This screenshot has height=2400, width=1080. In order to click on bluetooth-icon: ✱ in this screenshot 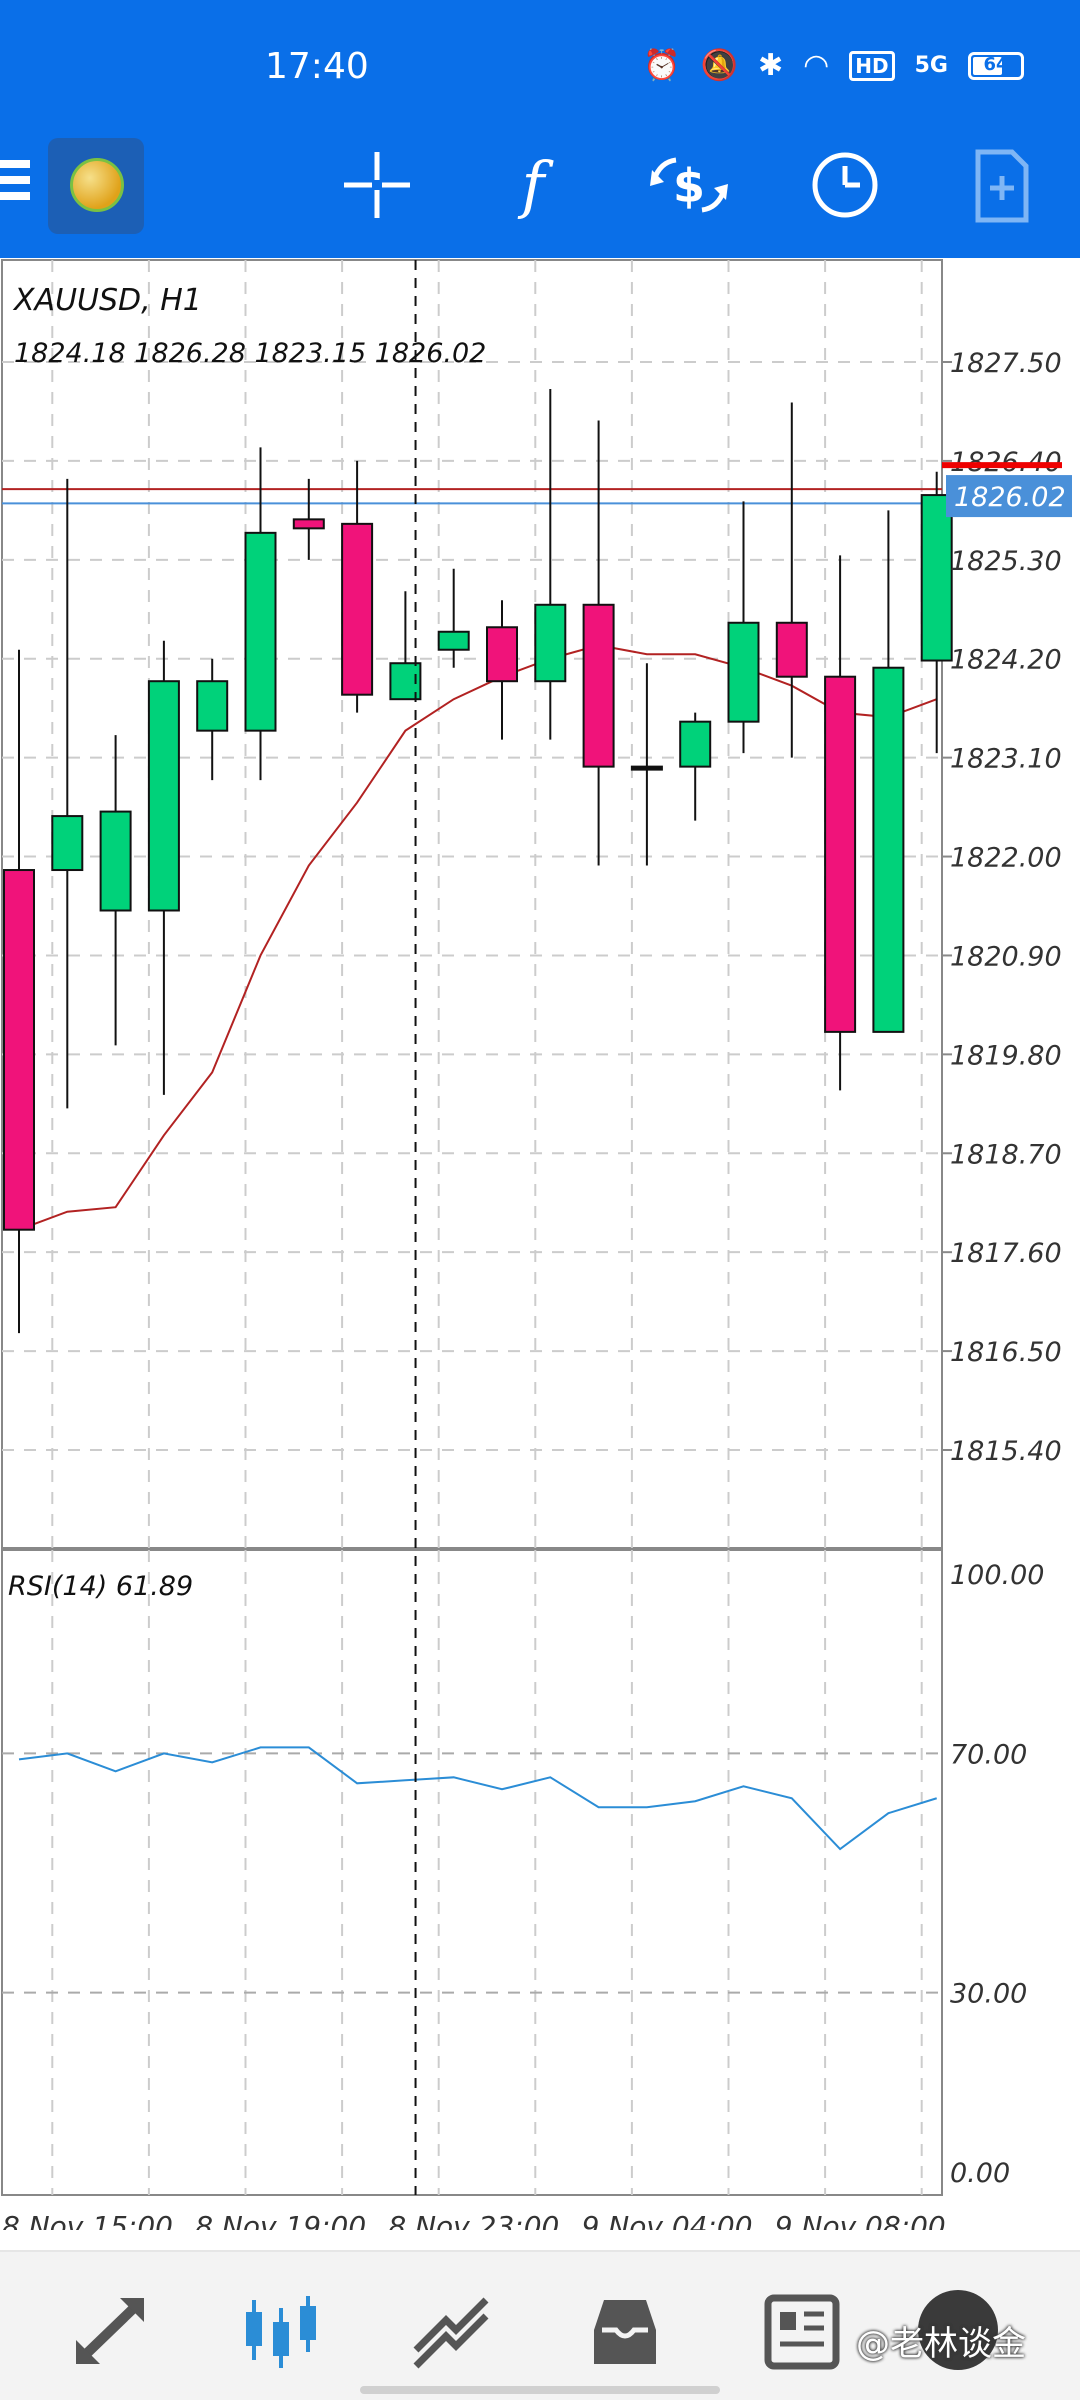, I will do `click(770, 65)`.